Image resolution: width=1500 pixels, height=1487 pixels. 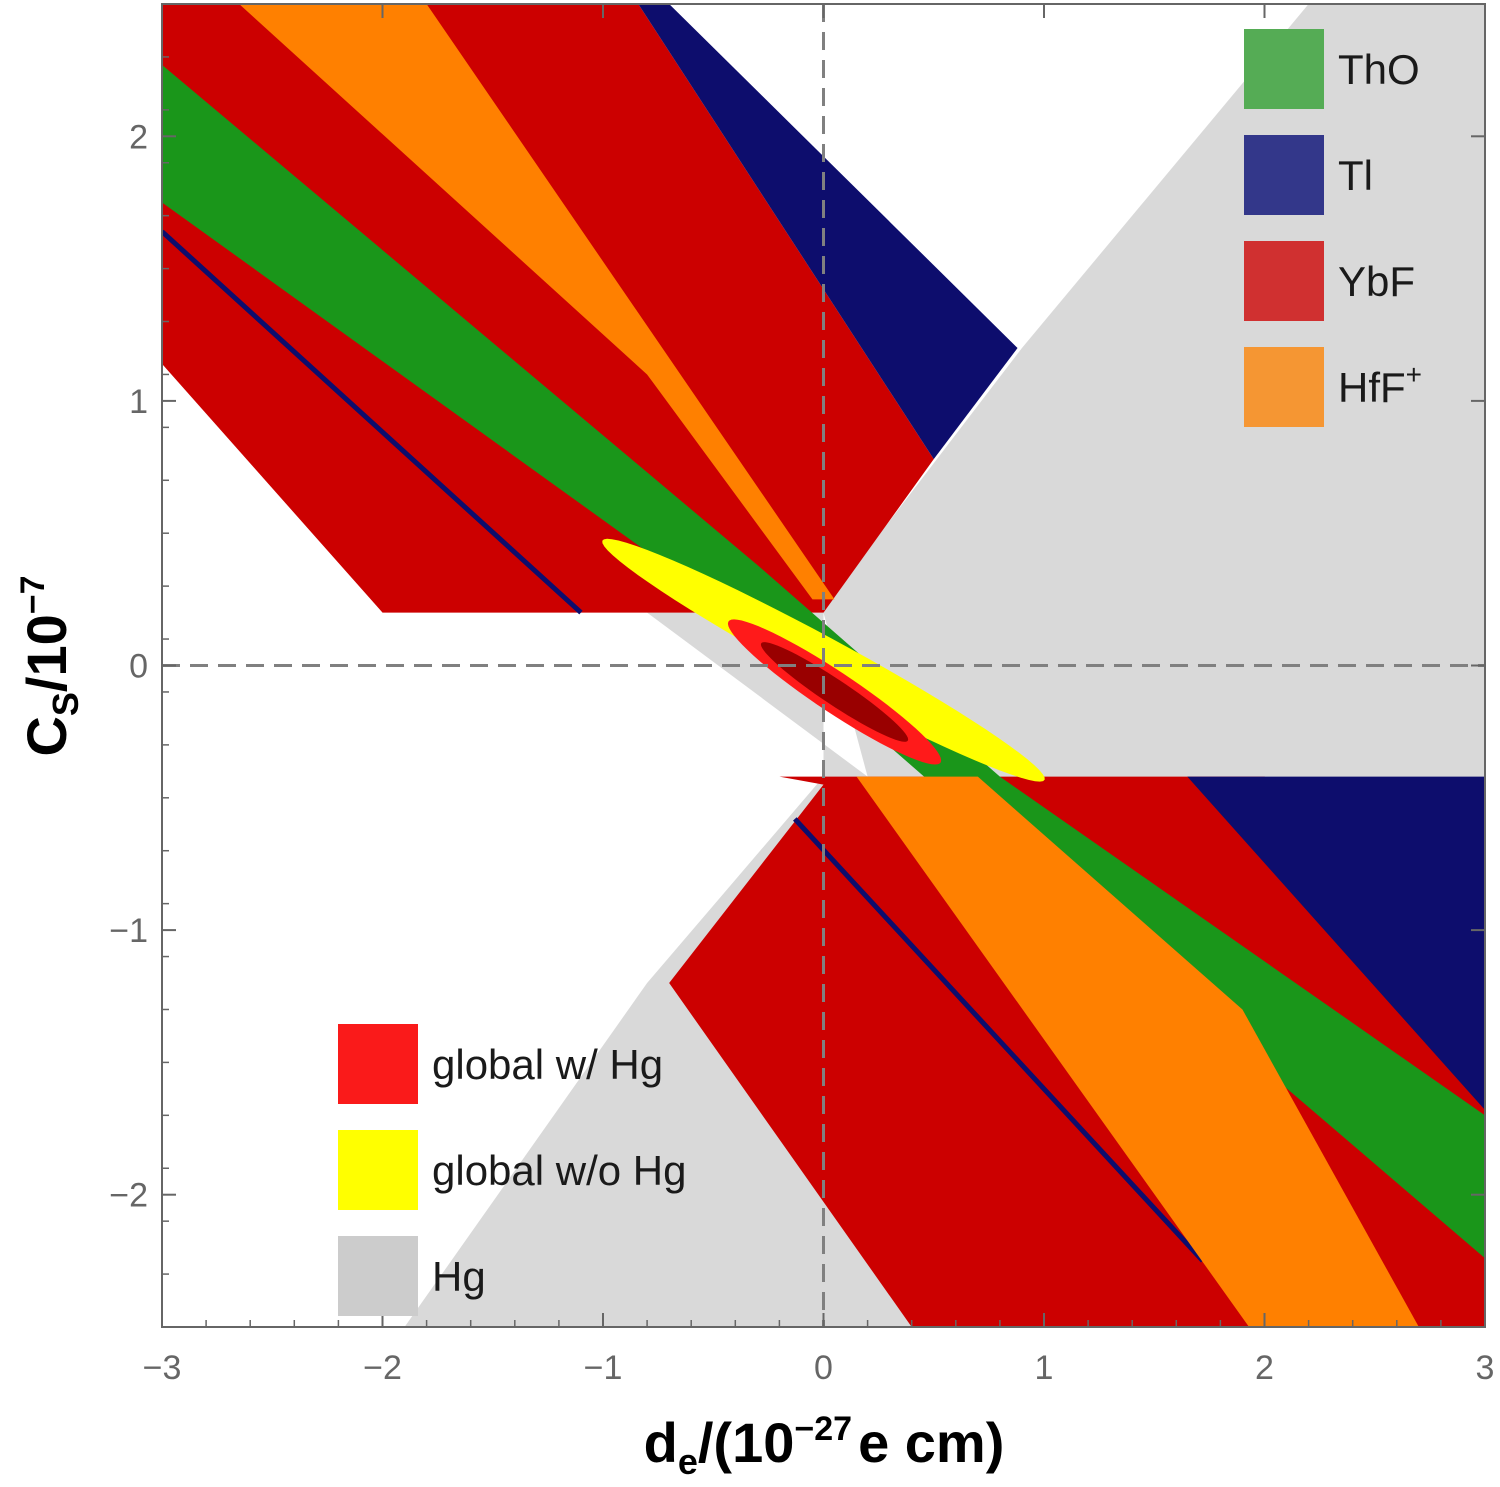 I want to click on legend-label-hg: Hg, so click(x=459, y=1276).